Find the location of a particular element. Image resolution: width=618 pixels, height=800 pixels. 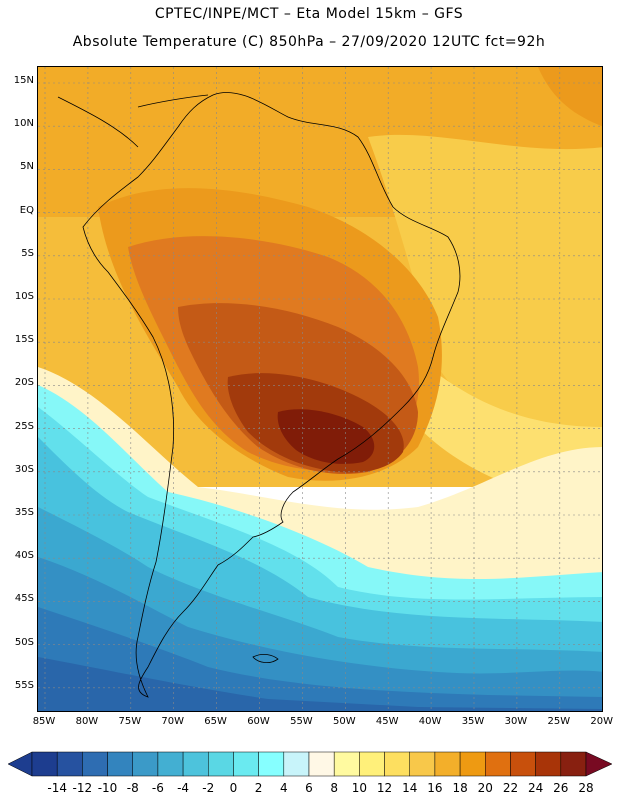

latitude-label: EQ is located at coordinates (26, 210).